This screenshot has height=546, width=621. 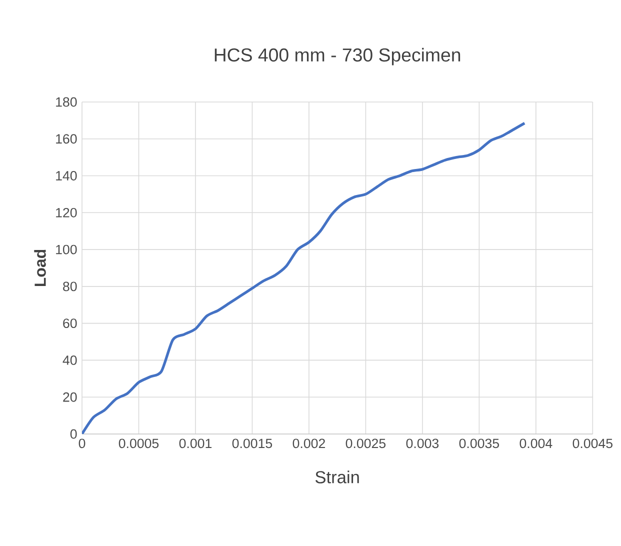 I want to click on x-tick-label: 0, so click(x=82, y=443).